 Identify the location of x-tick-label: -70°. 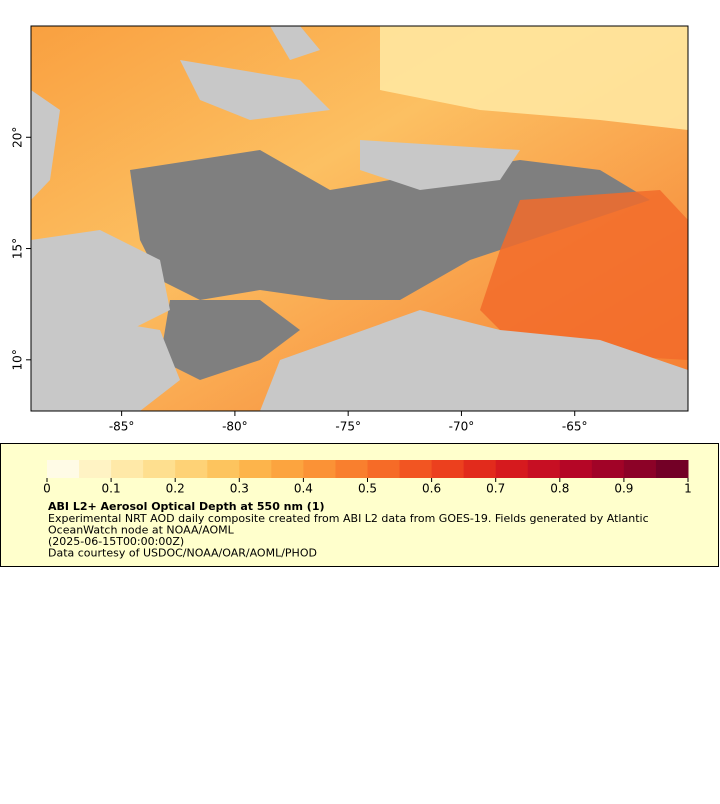
(462, 427).